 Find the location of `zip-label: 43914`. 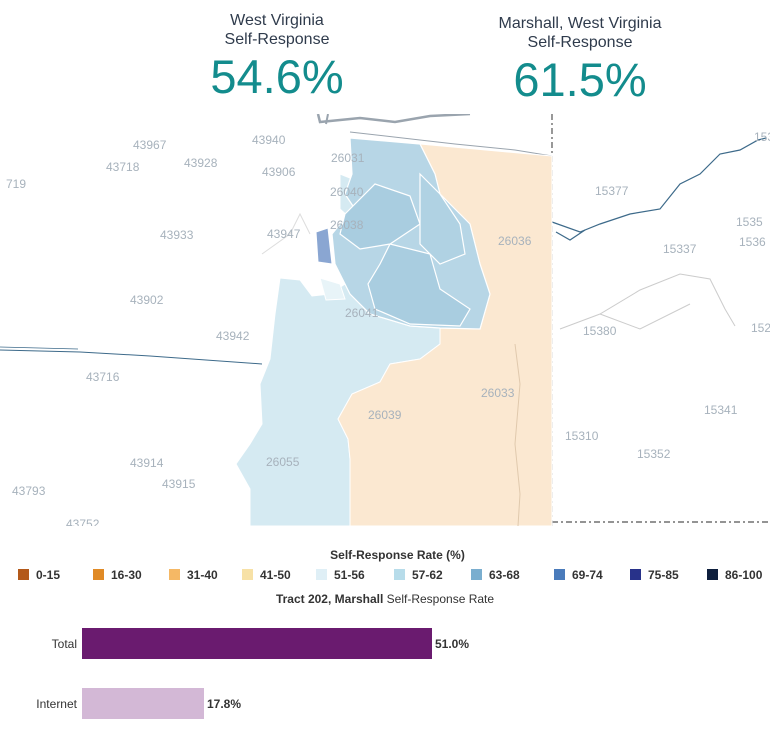

zip-label: 43914 is located at coordinates (147, 463).